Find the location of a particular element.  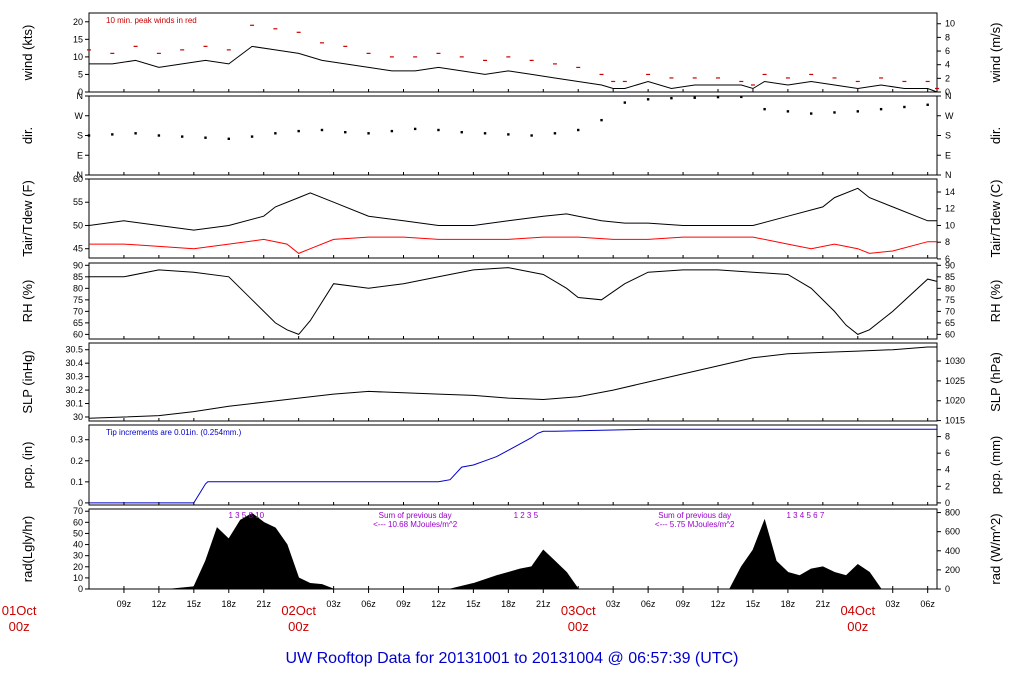

panel-rh is located at coordinates (513, 301).